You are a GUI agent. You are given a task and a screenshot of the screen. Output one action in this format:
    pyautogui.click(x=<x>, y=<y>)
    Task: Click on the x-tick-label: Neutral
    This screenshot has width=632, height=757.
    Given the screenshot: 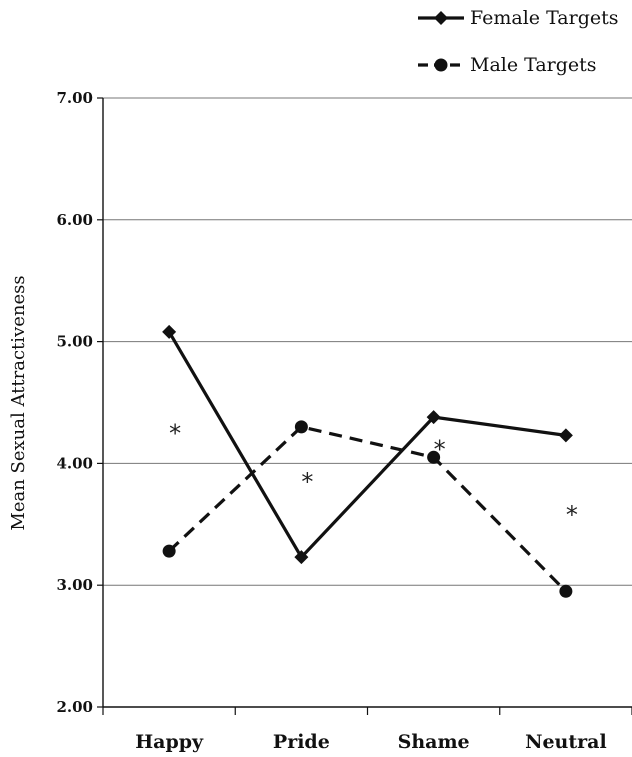 What is the action you would take?
    pyautogui.click(x=566, y=742)
    